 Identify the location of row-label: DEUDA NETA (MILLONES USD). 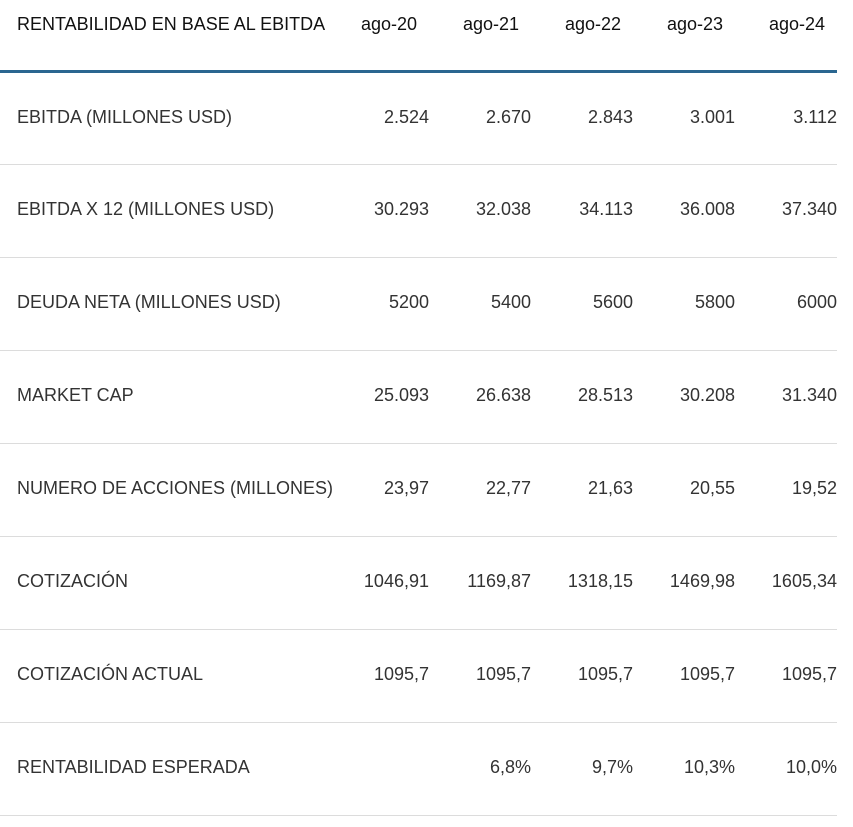
(163, 304).